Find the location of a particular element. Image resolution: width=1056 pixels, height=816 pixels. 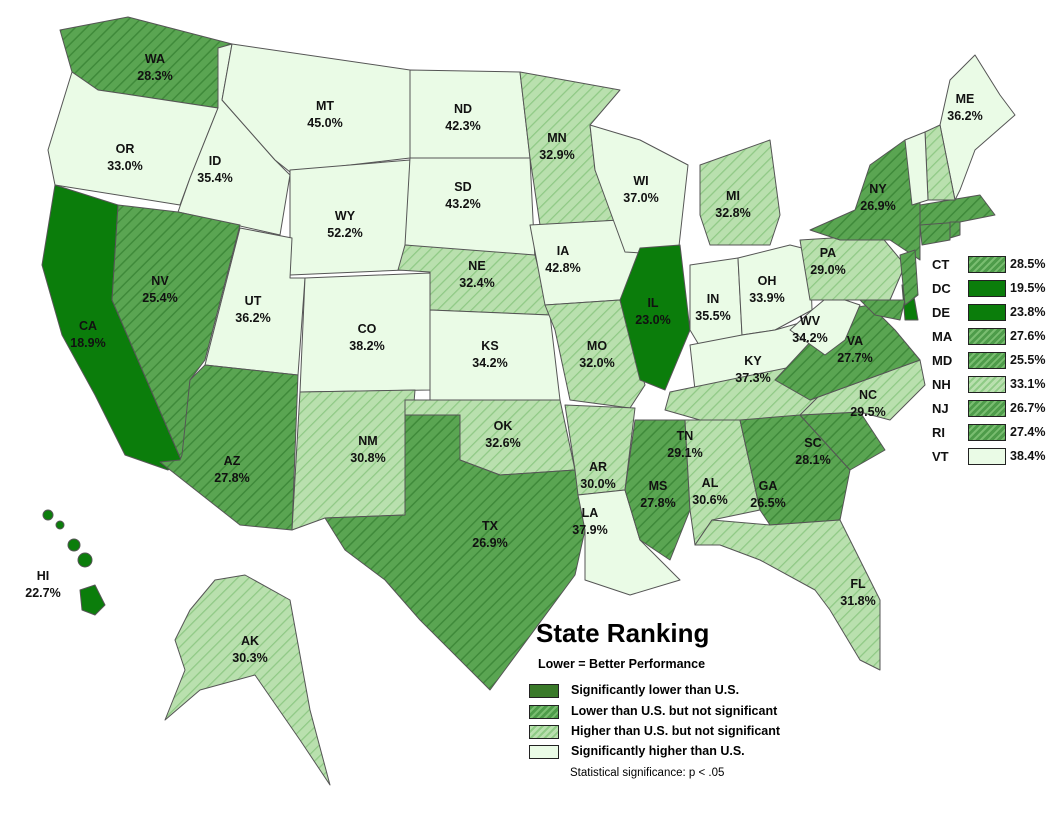

small-state-abbr: DE is located at coordinates (941, 312).